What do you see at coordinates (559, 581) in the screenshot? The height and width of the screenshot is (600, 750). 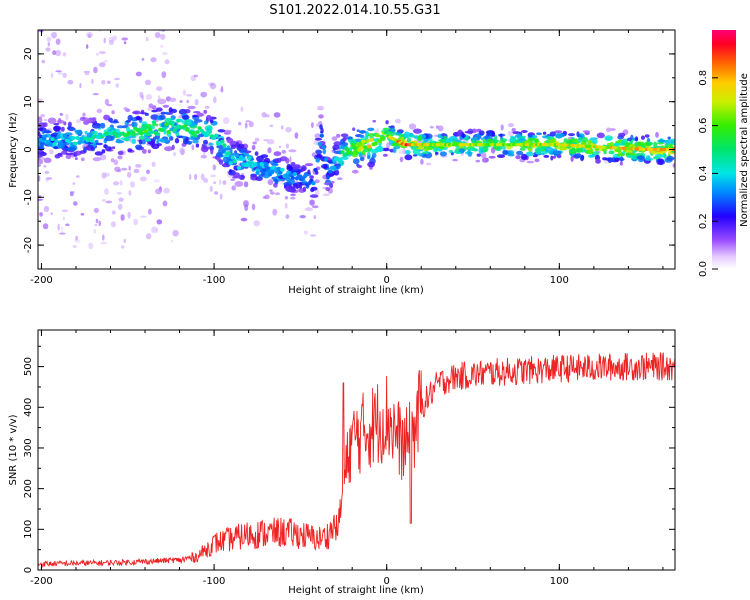 I see `snr-x-tick-label: 100` at bounding box center [559, 581].